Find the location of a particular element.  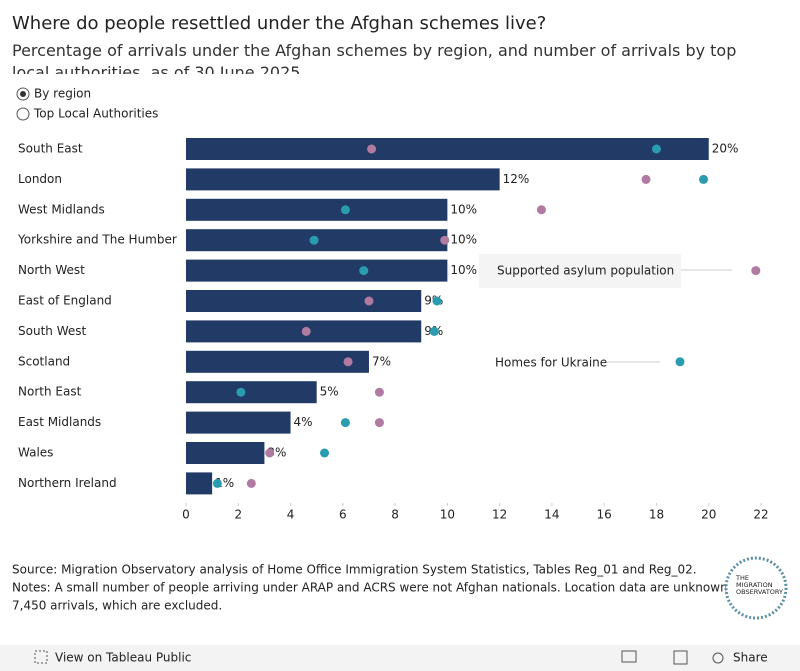

value-label: 20% is located at coordinates (725, 149).